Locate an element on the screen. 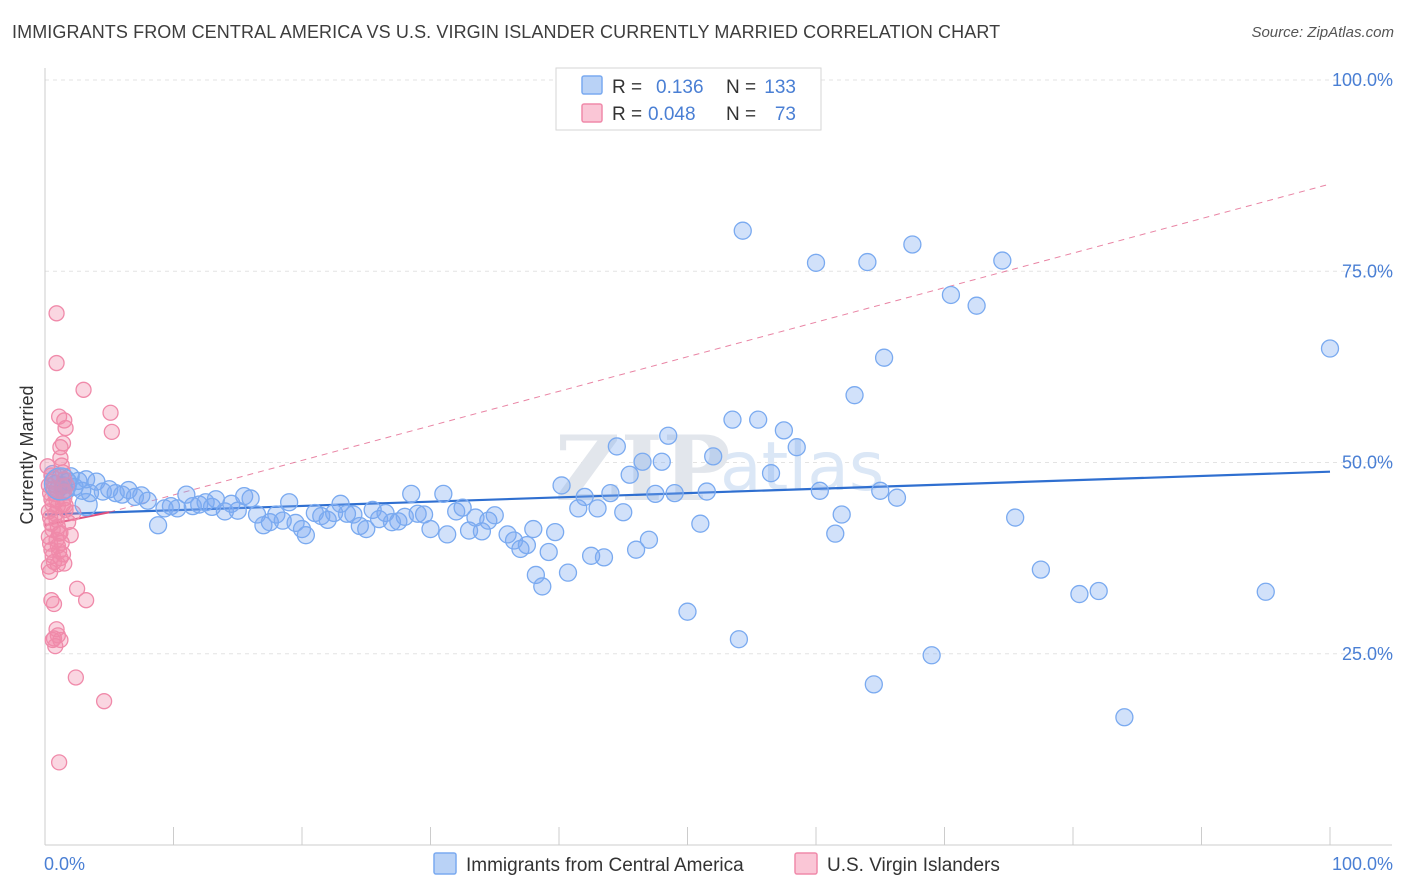 This screenshot has width=1406, height=892. x-tick-label-start: 0.0% is located at coordinates (64, 864).